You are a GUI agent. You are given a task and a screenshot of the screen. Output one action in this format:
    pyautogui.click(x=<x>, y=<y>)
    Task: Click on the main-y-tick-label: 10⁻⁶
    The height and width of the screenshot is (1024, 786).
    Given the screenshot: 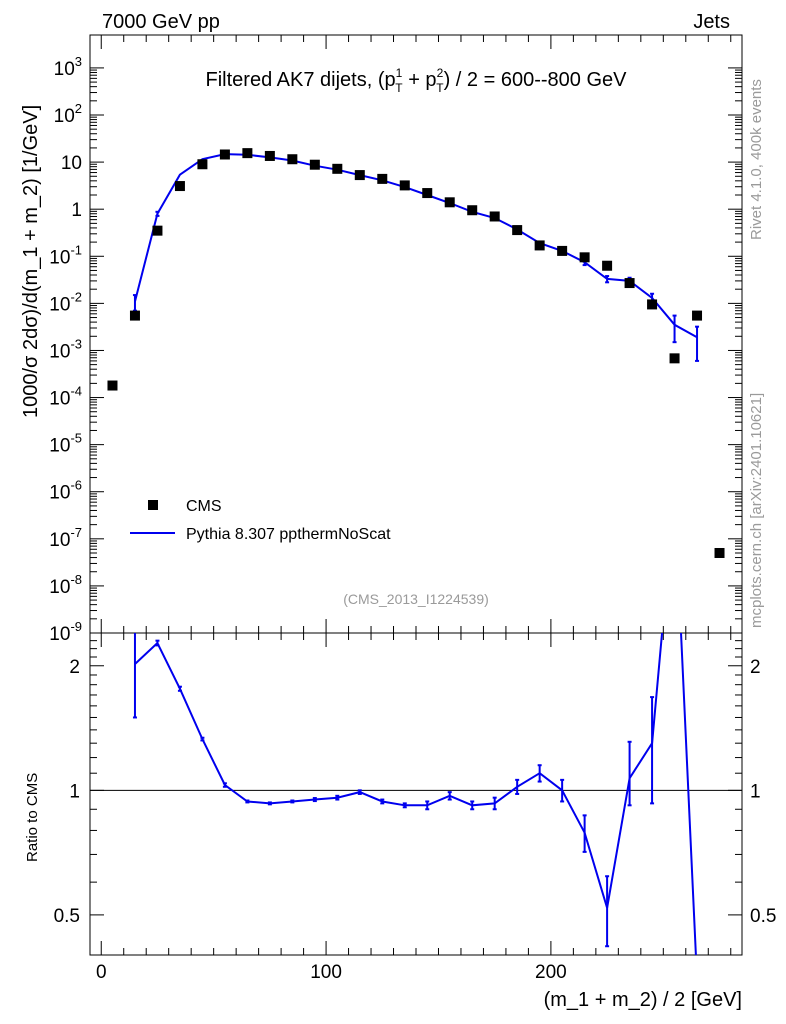 What is the action you would take?
    pyautogui.click(x=65, y=491)
    